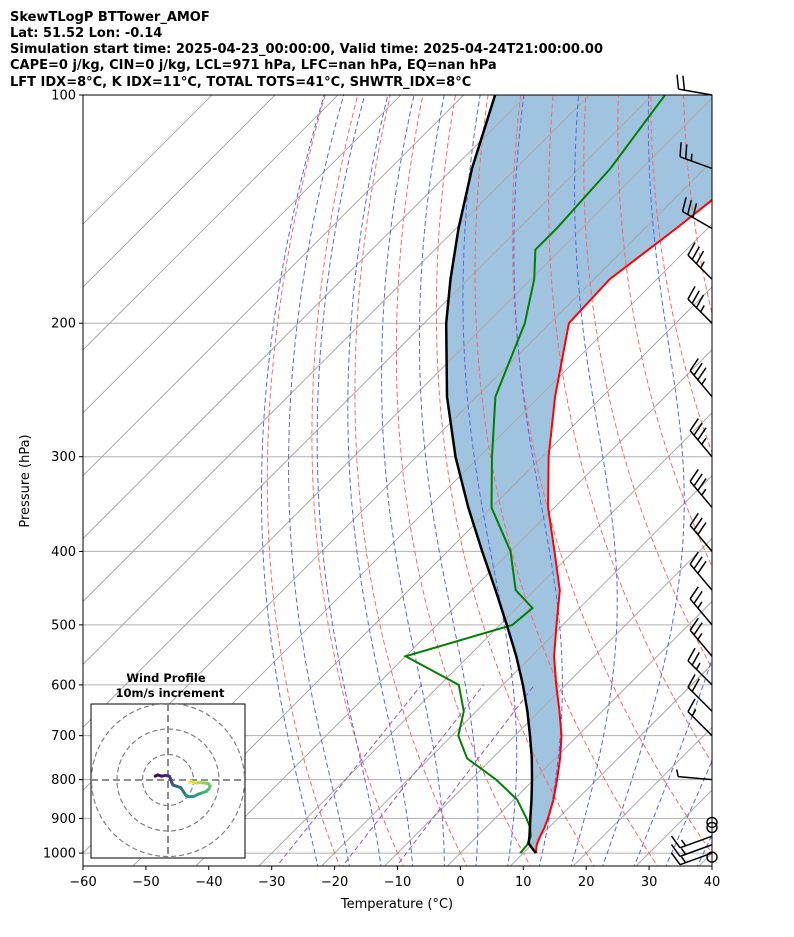 Image resolution: width=794 pixels, height=937 pixels. I want to click on x-tick-label: 20, so click(586, 882).